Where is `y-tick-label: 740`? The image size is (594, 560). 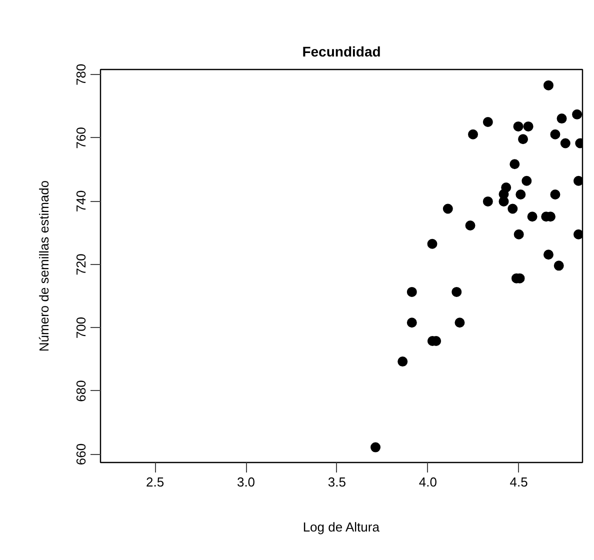
y-tick-label: 740 is located at coordinates (81, 201).